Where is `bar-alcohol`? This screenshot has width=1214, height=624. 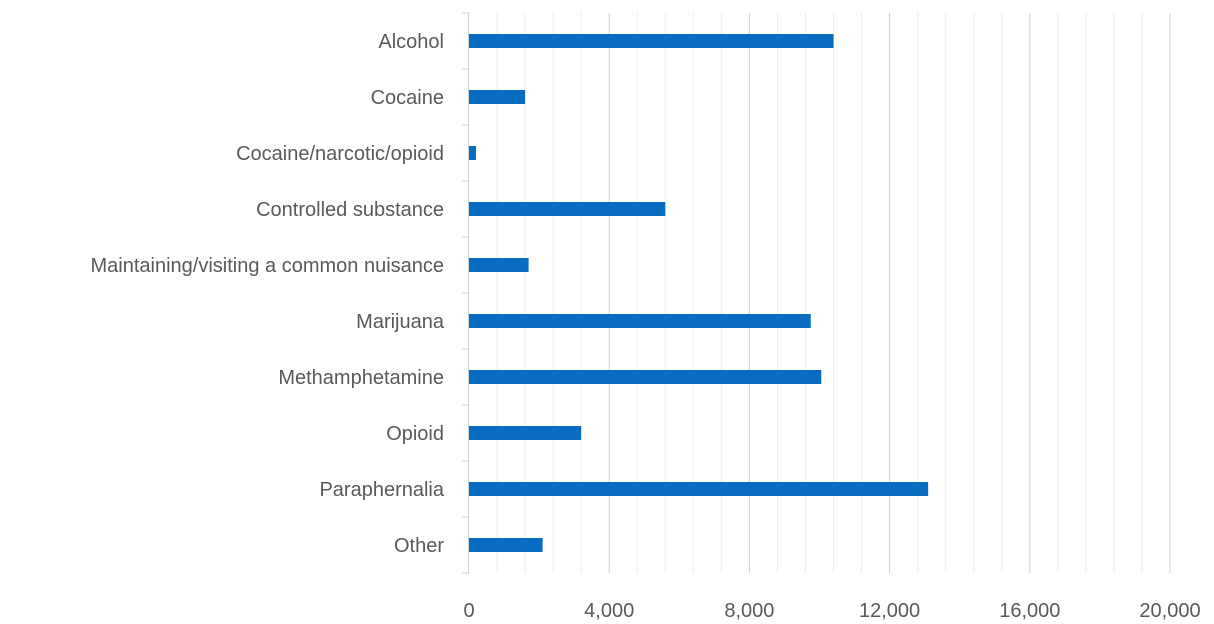 bar-alcohol is located at coordinates (651, 41).